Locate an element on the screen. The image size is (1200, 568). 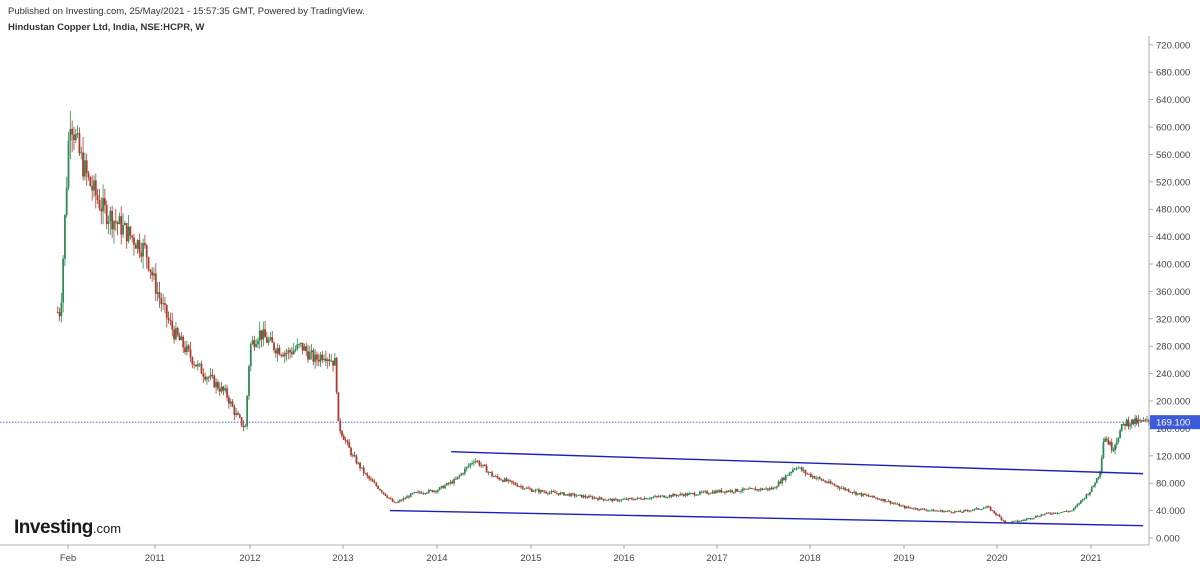
x-tick-label: 2011 is located at coordinates (155, 558).